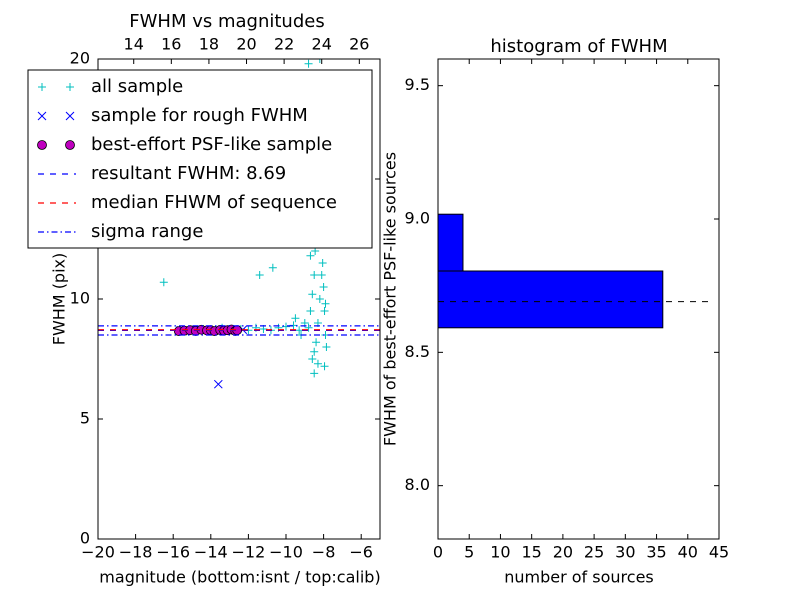  I want to click on x-tick-label: −12, so click(249, 552).